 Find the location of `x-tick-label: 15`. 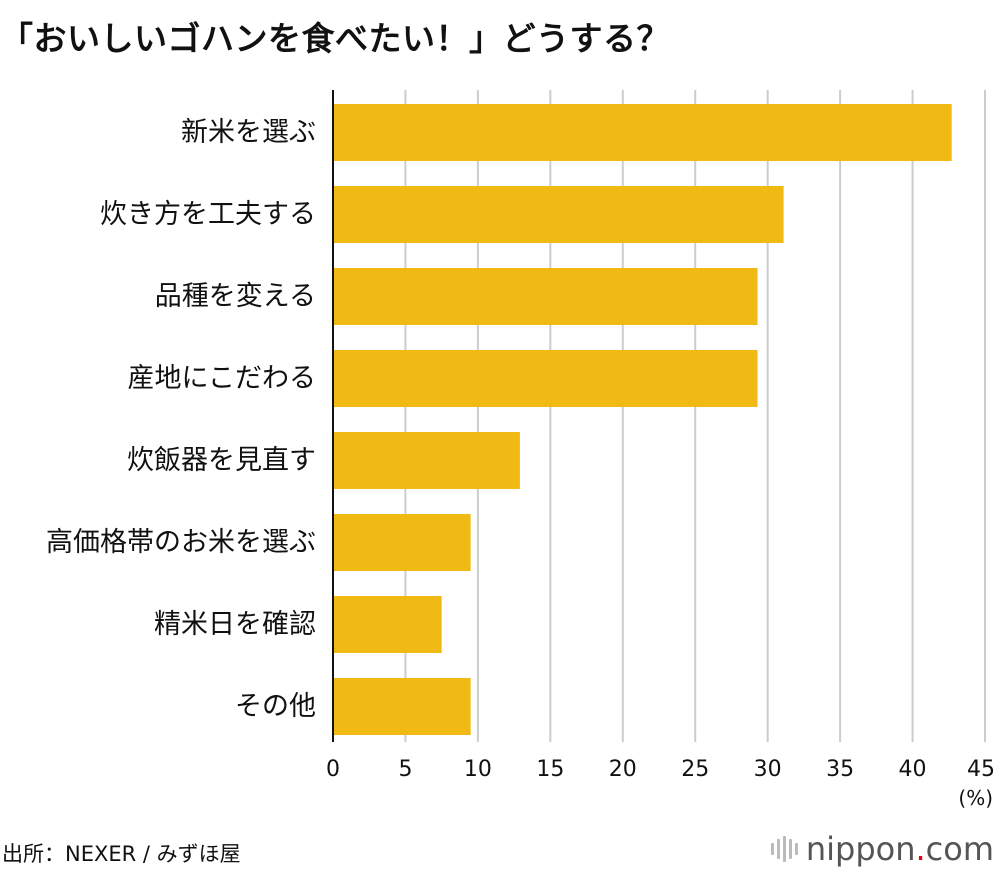

x-tick-label: 15 is located at coordinates (550, 769).